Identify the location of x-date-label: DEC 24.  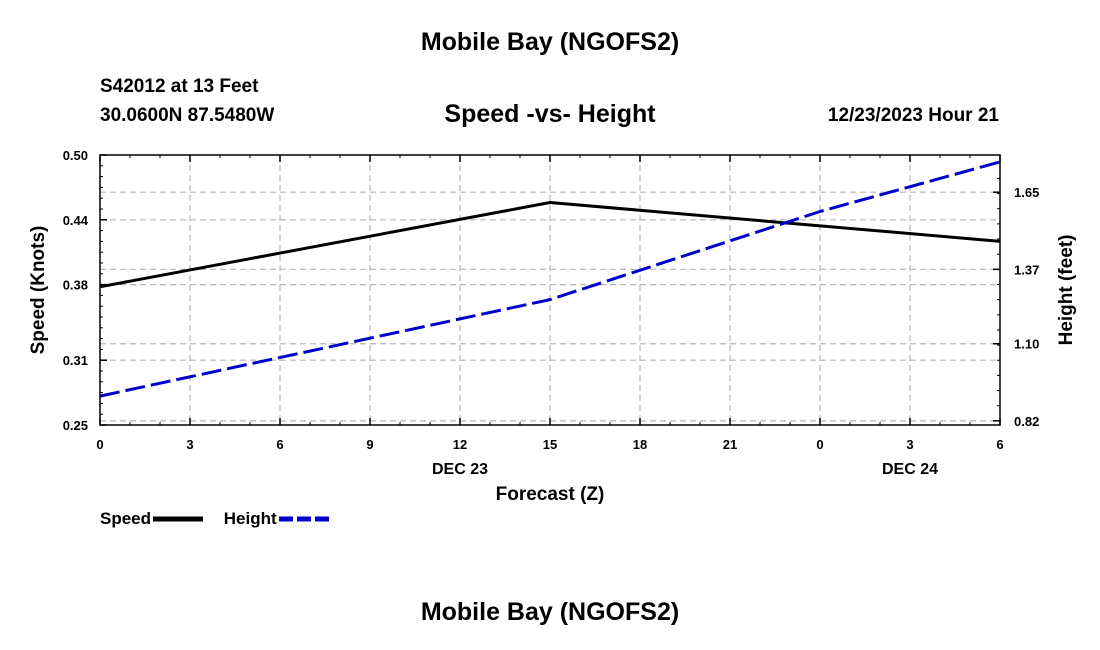
(910, 469).